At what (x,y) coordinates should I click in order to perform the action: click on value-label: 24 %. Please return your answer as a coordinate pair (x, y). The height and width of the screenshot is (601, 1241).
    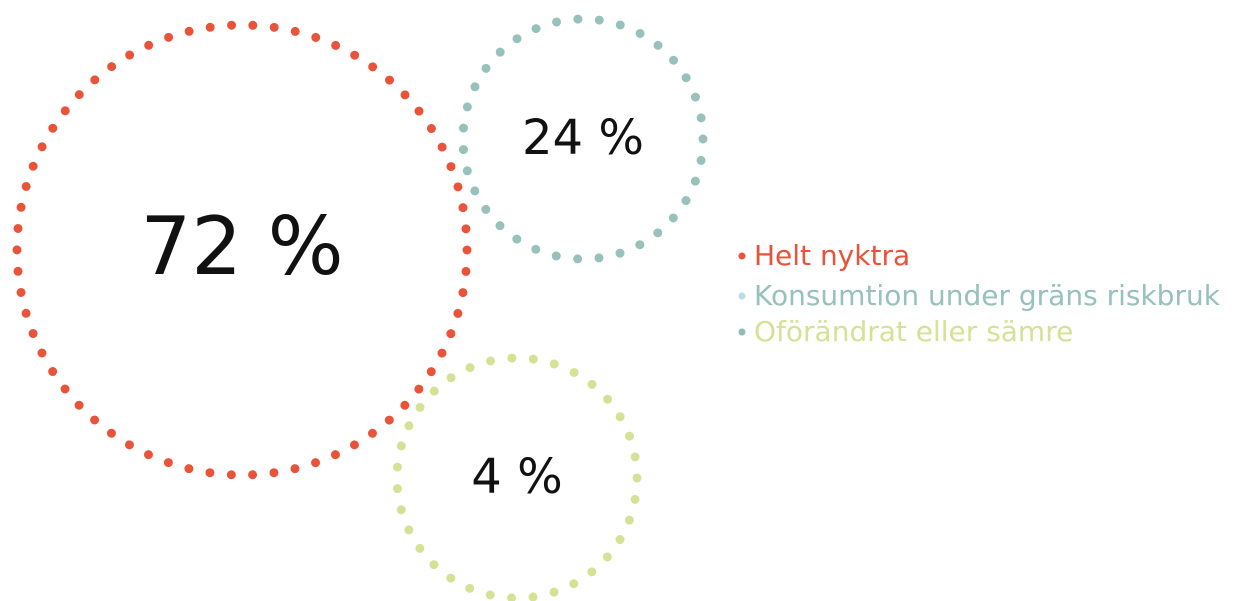
    Looking at the image, I should click on (583, 138).